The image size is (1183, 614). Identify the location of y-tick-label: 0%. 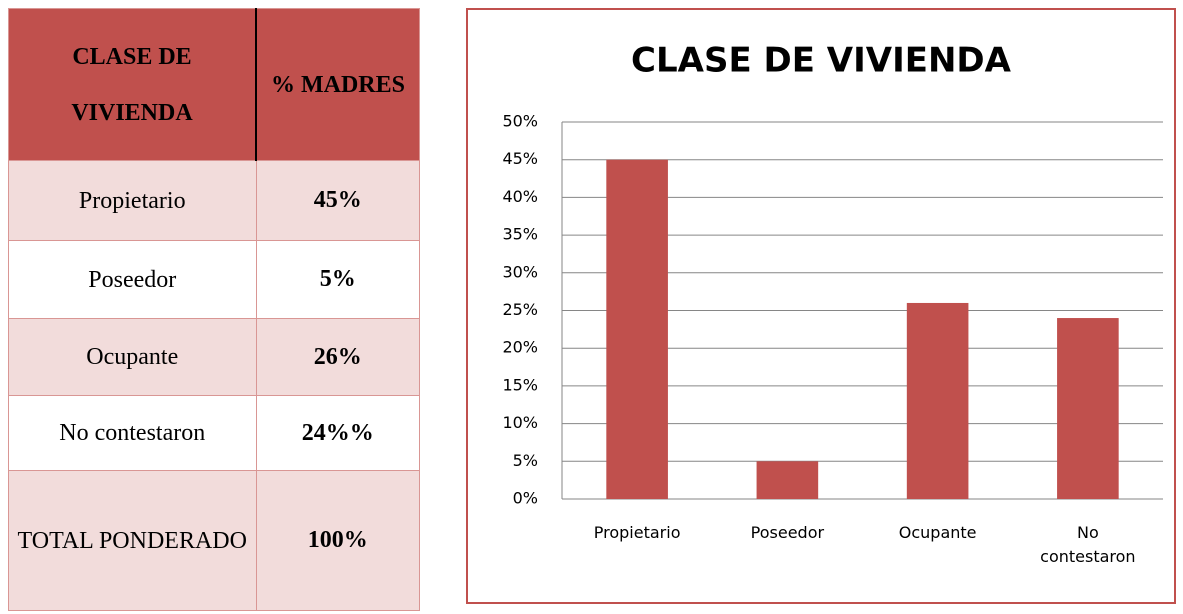
(525, 498).